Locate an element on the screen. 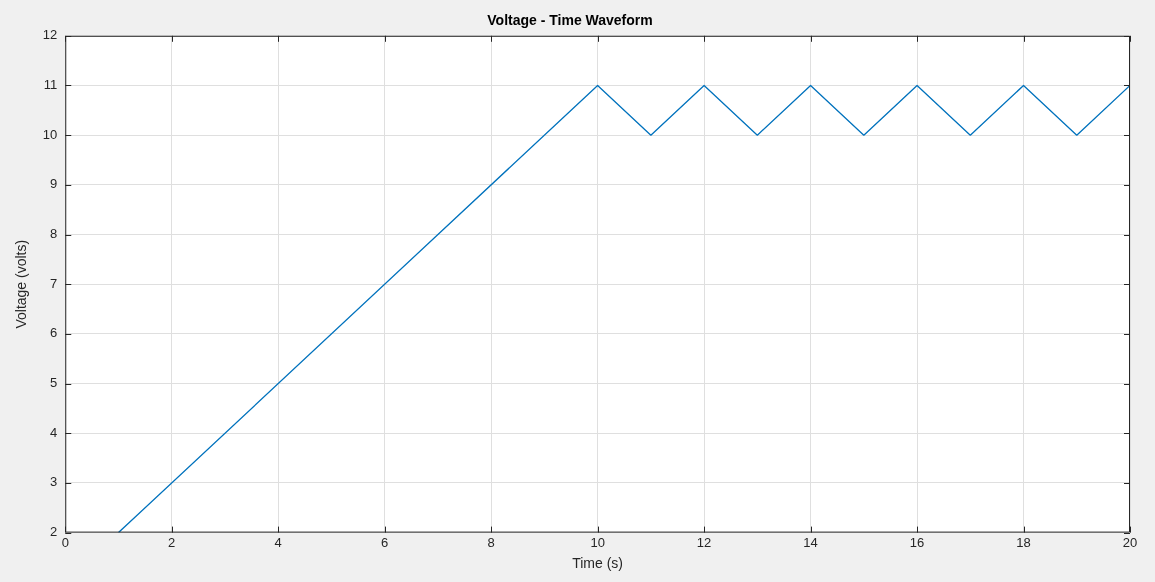 The height and width of the screenshot is (582, 1155). y-tick-label: 4 is located at coordinates (54, 432).